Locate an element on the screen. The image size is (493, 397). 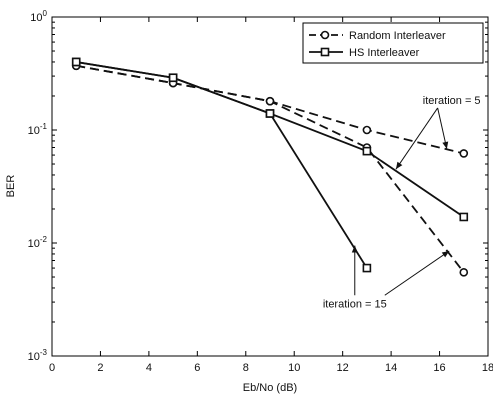
y-axis-label: BER is located at coordinates (11, 186).